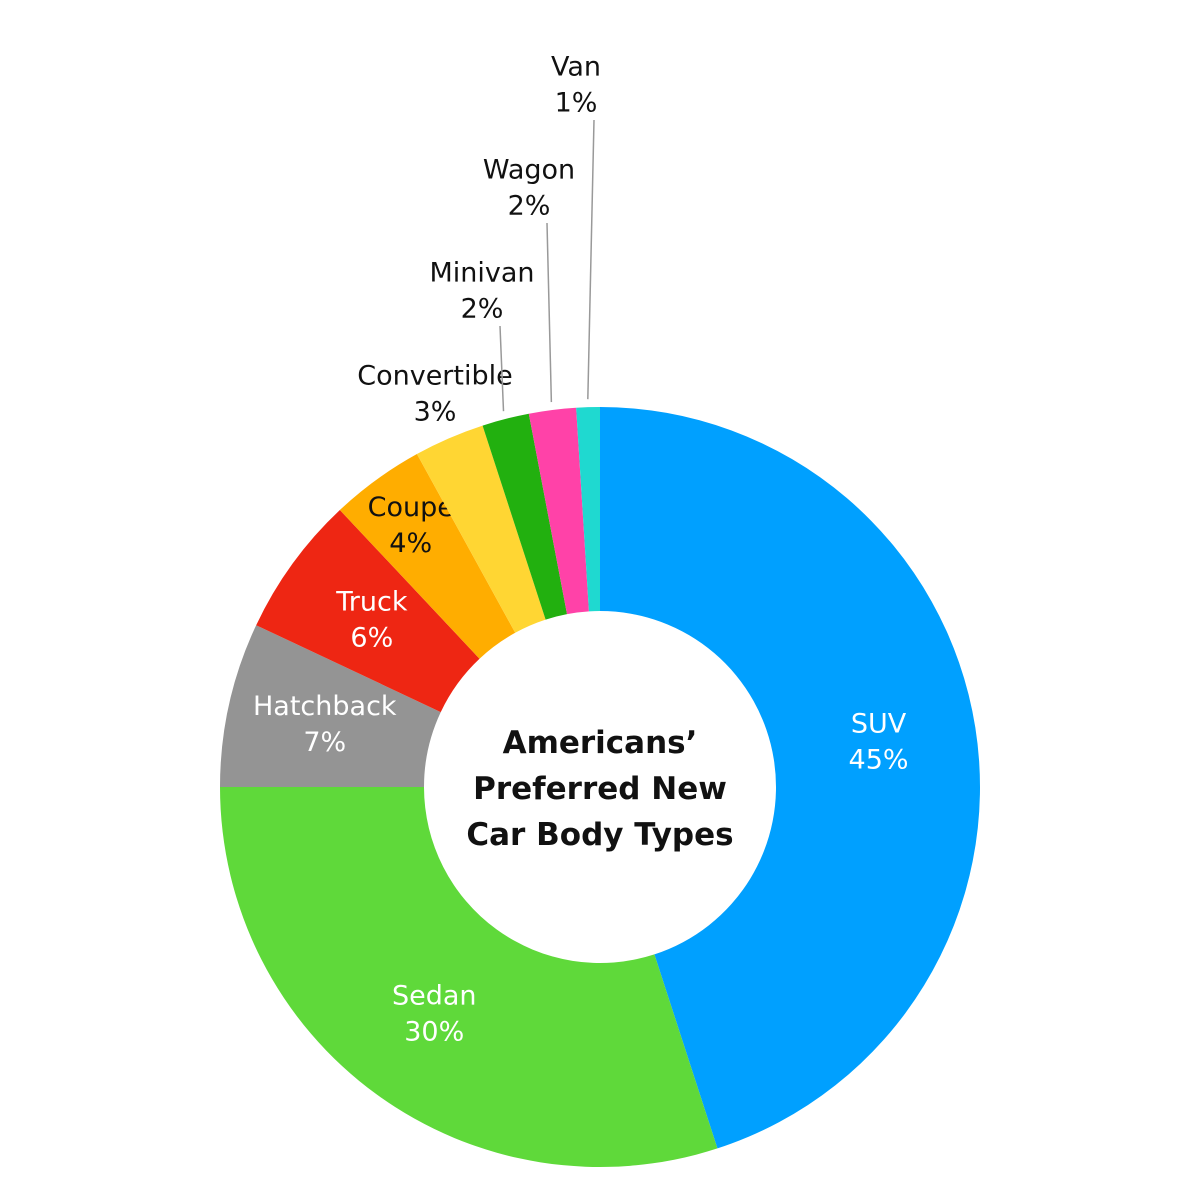 This screenshot has height=1200, width=1200. I want to click on slice-category-label: Truck, so click(371, 602).